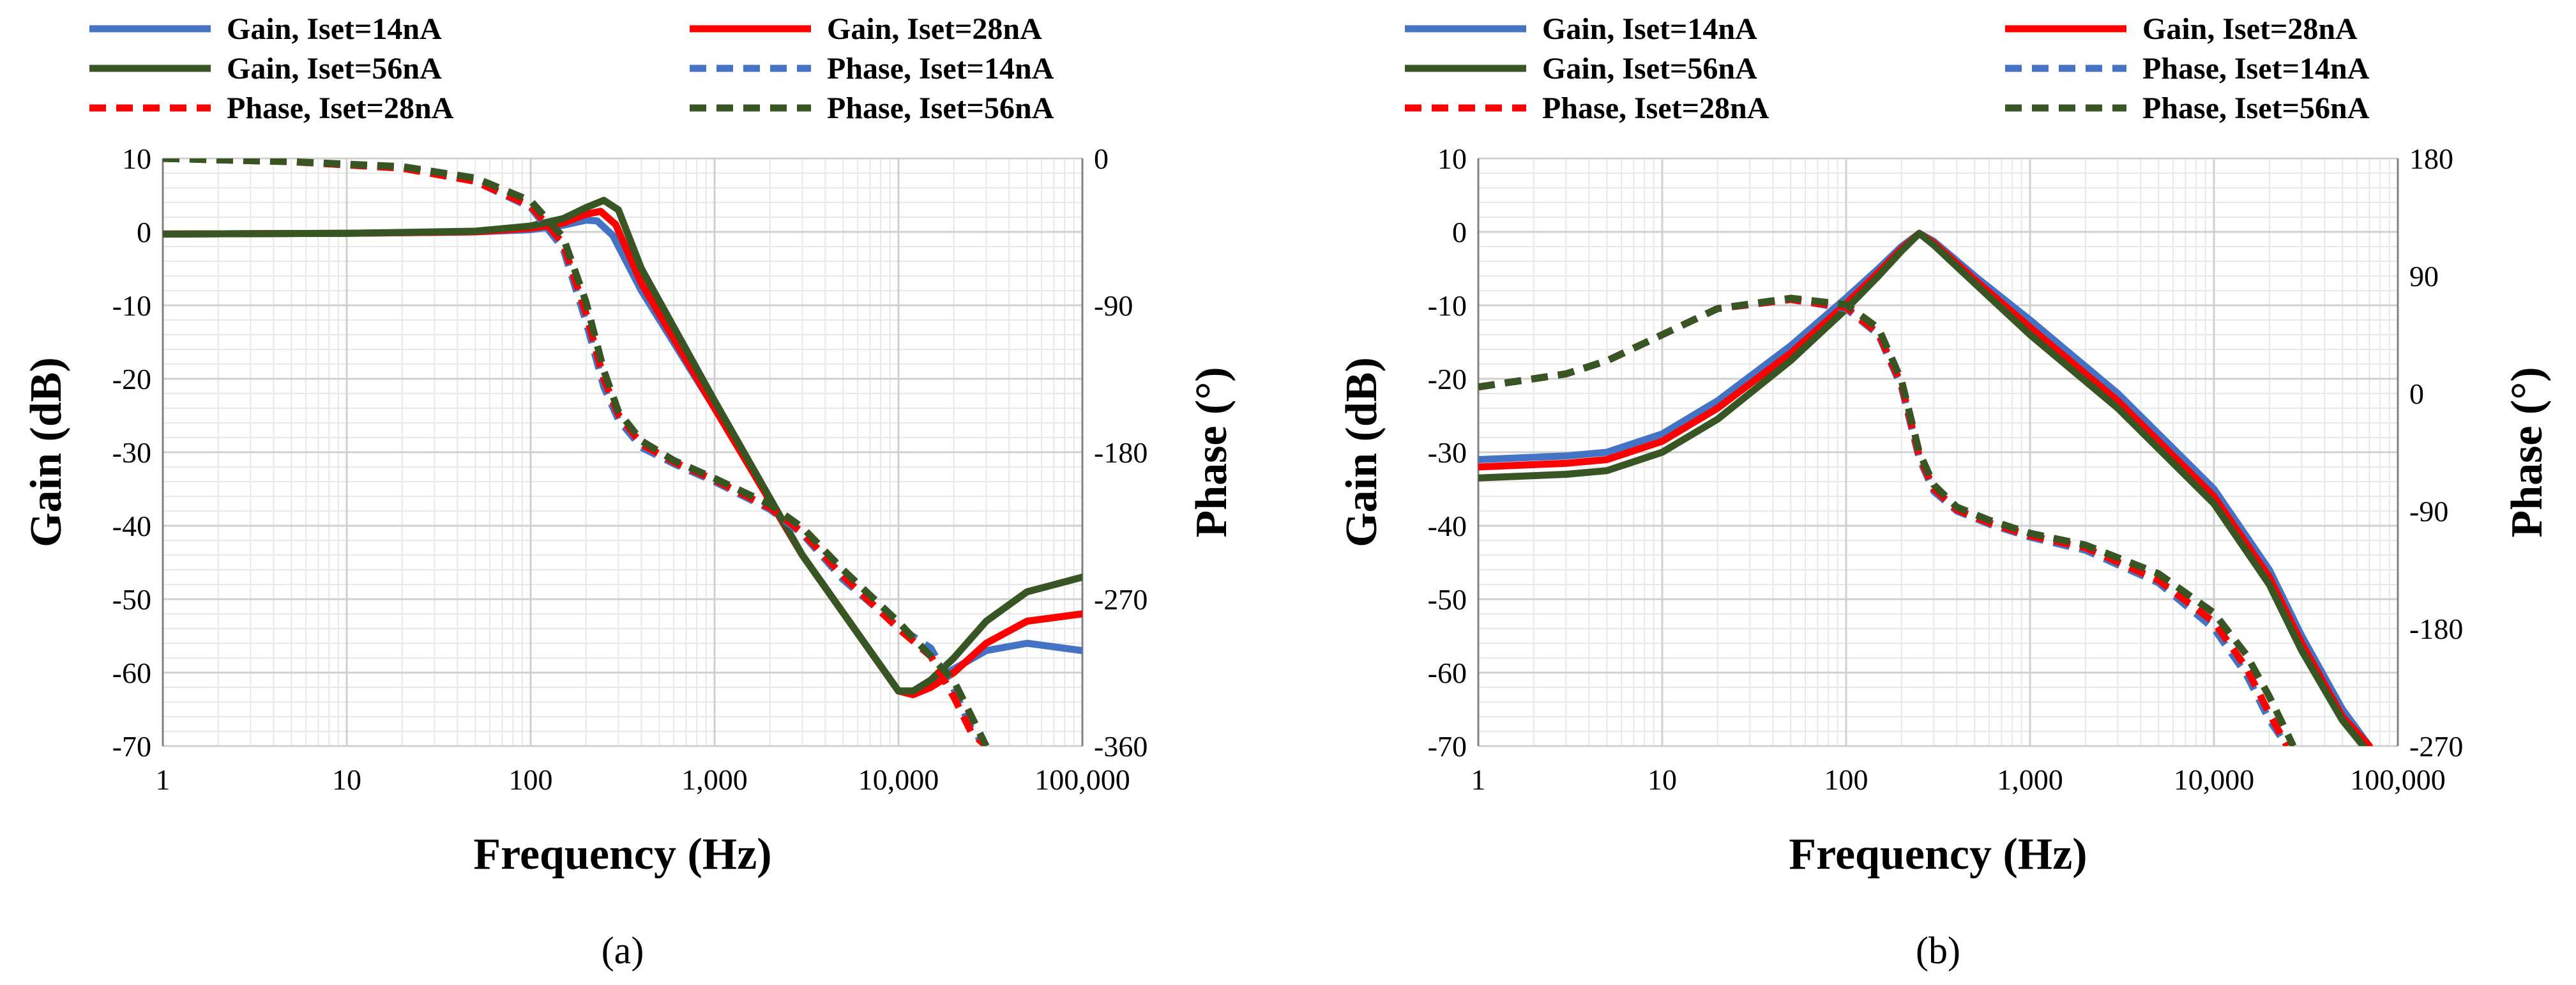 This screenshot has height=985, width=2576. What do you see at coordinates (2431, 158) in the screenshot?
I see `y2-tick-label: 180` at bounding box center [2431, 158].